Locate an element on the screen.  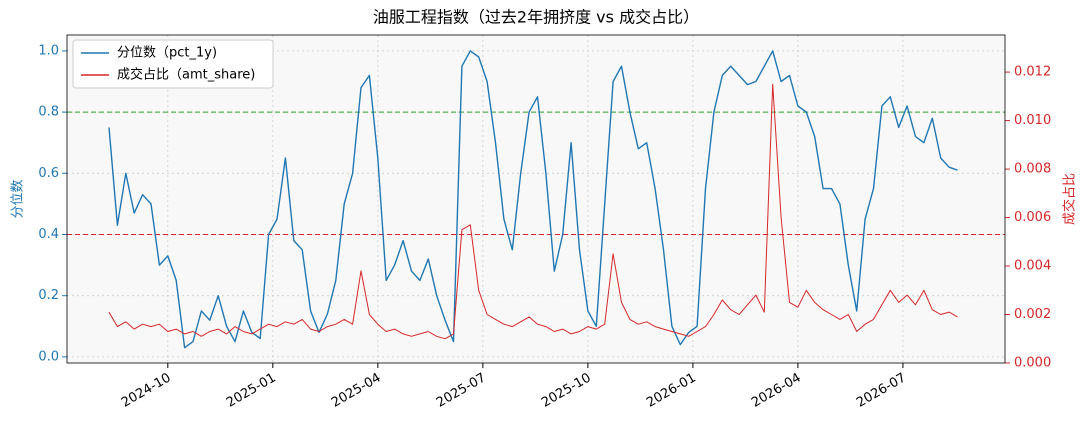
x-tick-label: 2025-04 is located at coordinates (356, 391).